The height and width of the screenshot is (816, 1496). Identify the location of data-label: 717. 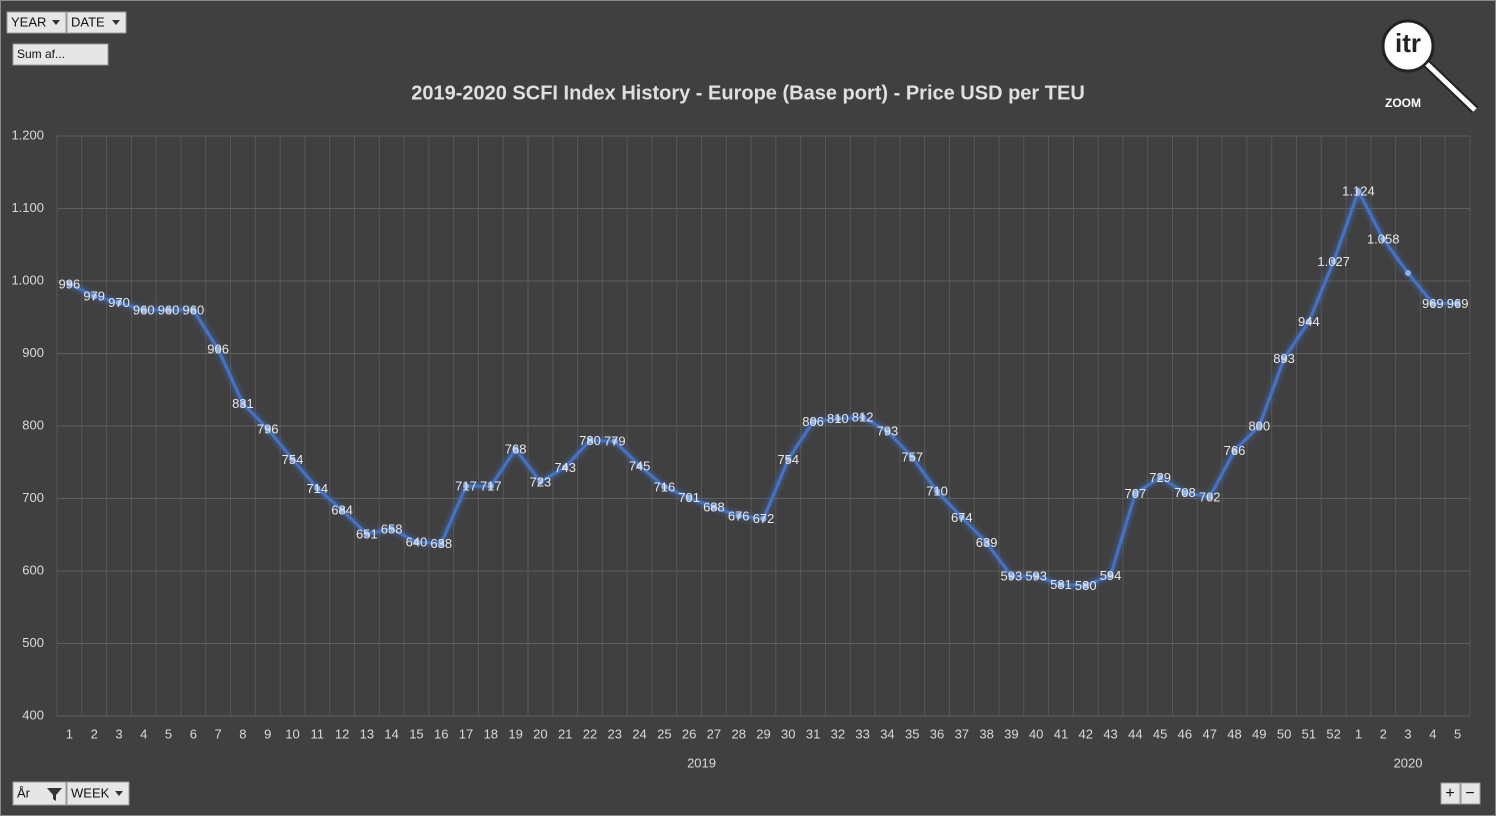
(491, 486).